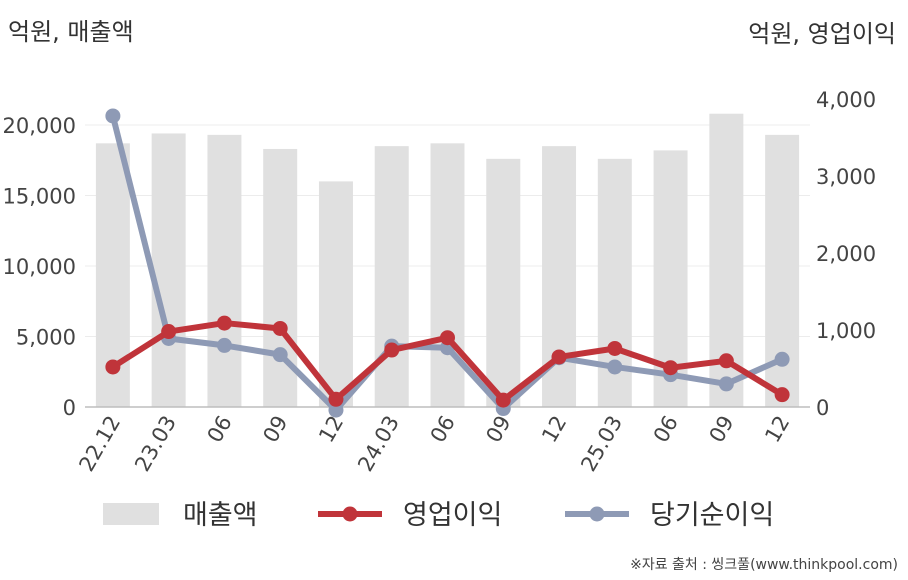  Describe the element at coordinates (846, 100) in the screenshot. I see `right-tick-label: 4,000` at that location.